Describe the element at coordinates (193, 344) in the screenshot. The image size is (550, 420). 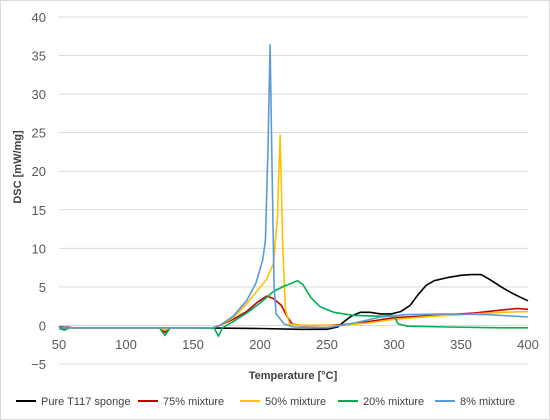
I see `x-tick-label: 150` at that location.